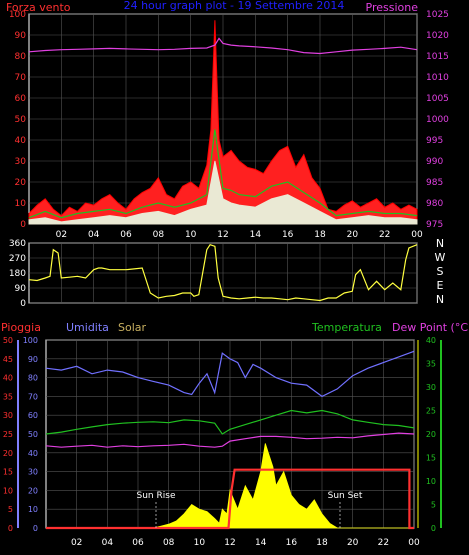 This screenshot has width=469, height=555. Describe the element at coordinates (437, 36) in the screenshot. I see `right-tick-label: 1020` at that location.